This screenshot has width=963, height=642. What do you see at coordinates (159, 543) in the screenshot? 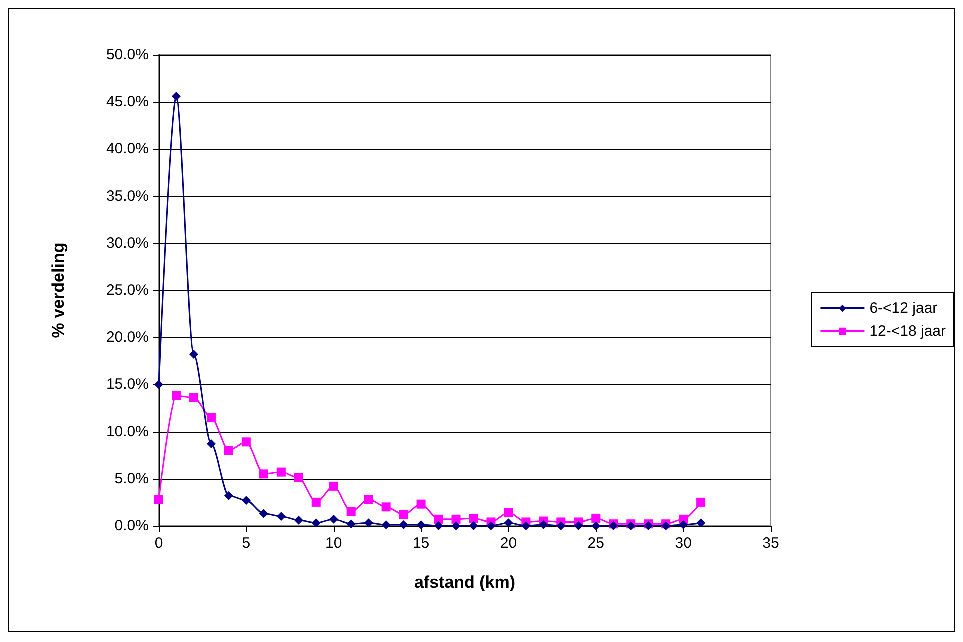
I see `x-tick-label: 0` at bounding box center [159, 543].